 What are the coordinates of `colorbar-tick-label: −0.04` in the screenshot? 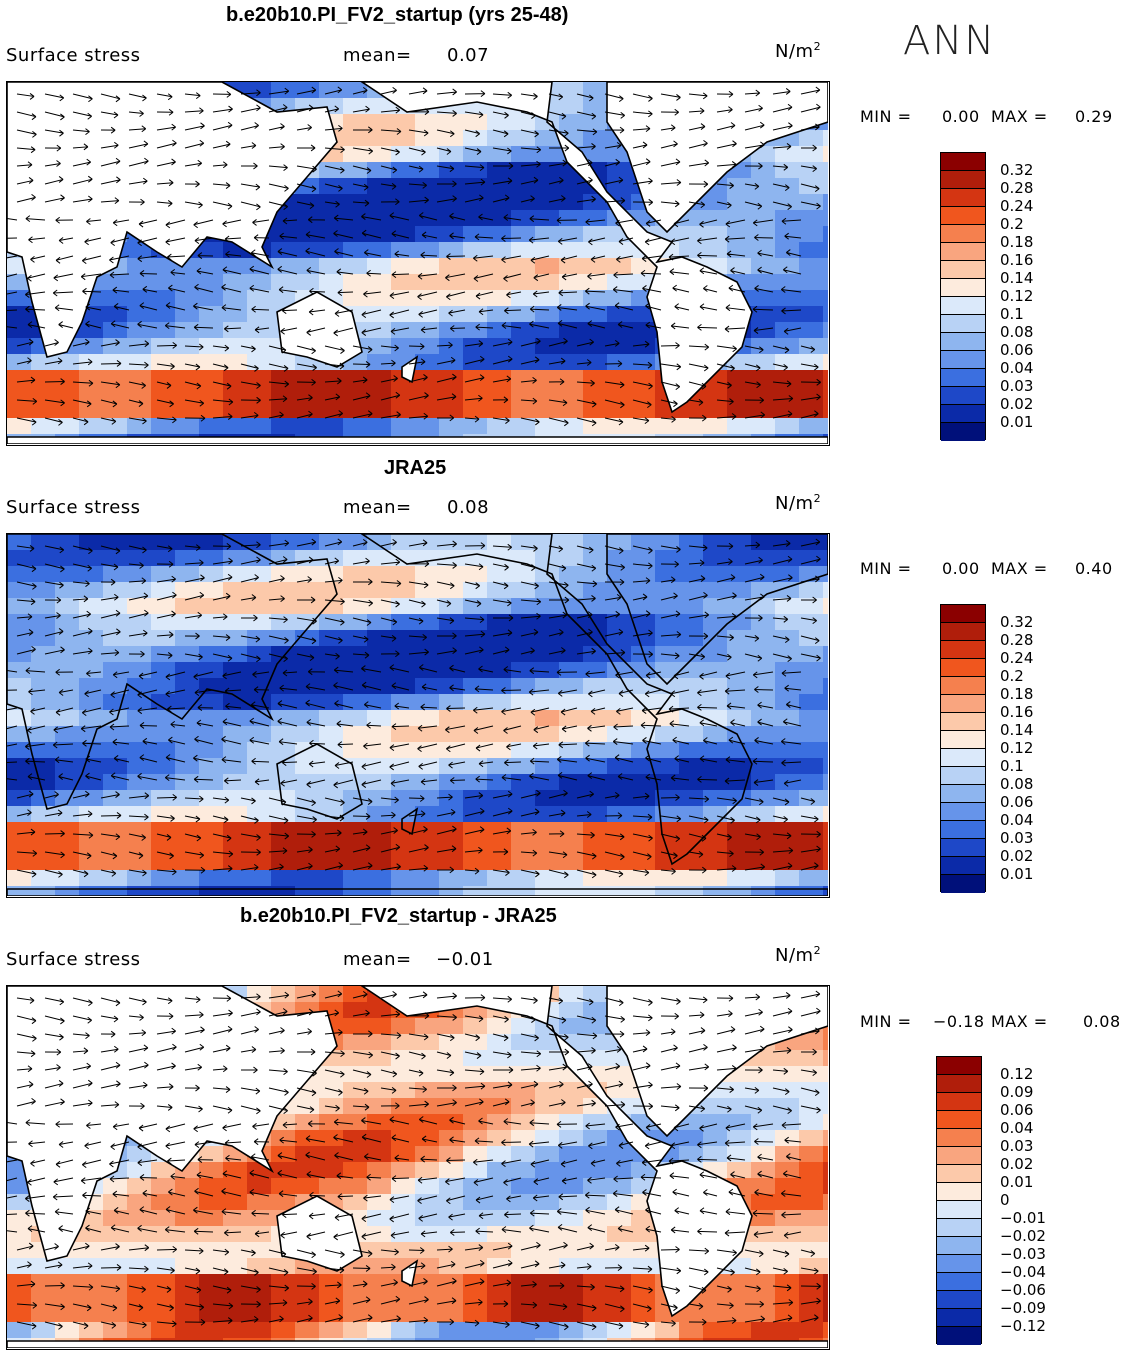 It's located at (1023, 1272).